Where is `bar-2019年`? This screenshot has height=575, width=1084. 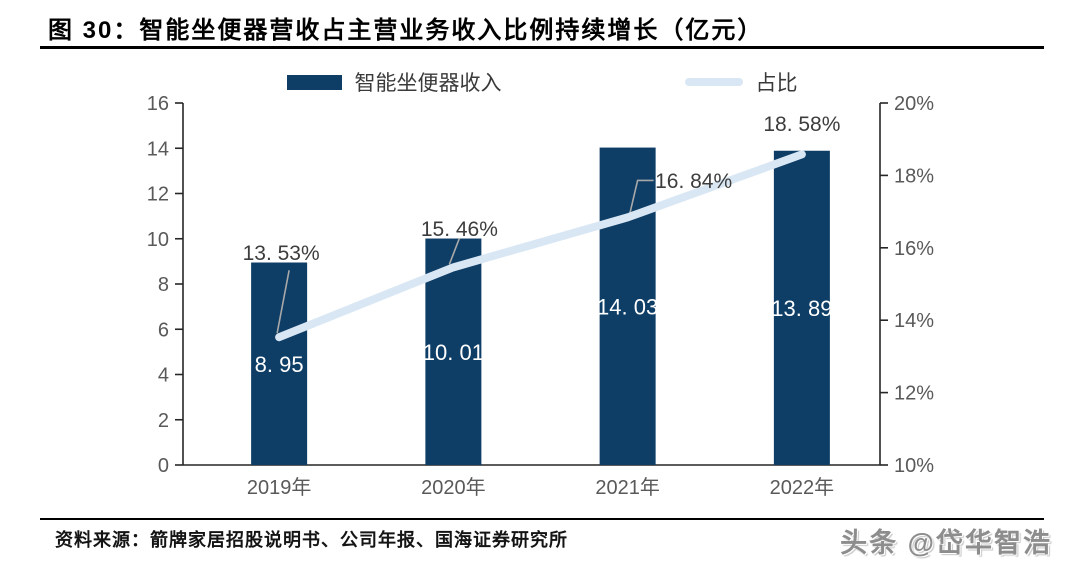
bar-2019年 is located at coordinates (279, 363).